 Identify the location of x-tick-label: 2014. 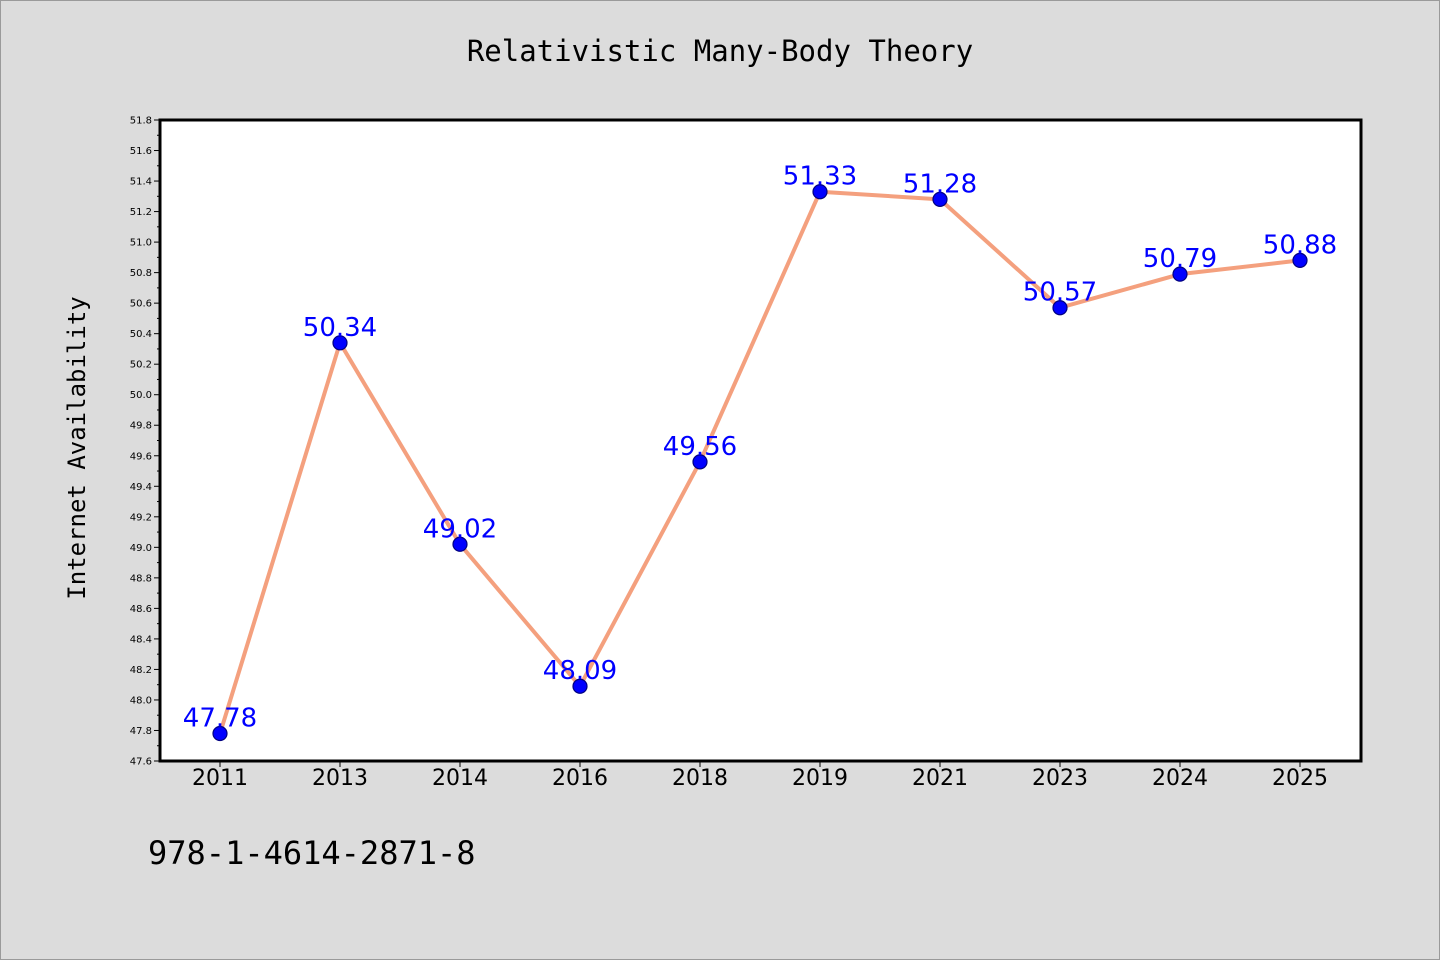
(460, 778).